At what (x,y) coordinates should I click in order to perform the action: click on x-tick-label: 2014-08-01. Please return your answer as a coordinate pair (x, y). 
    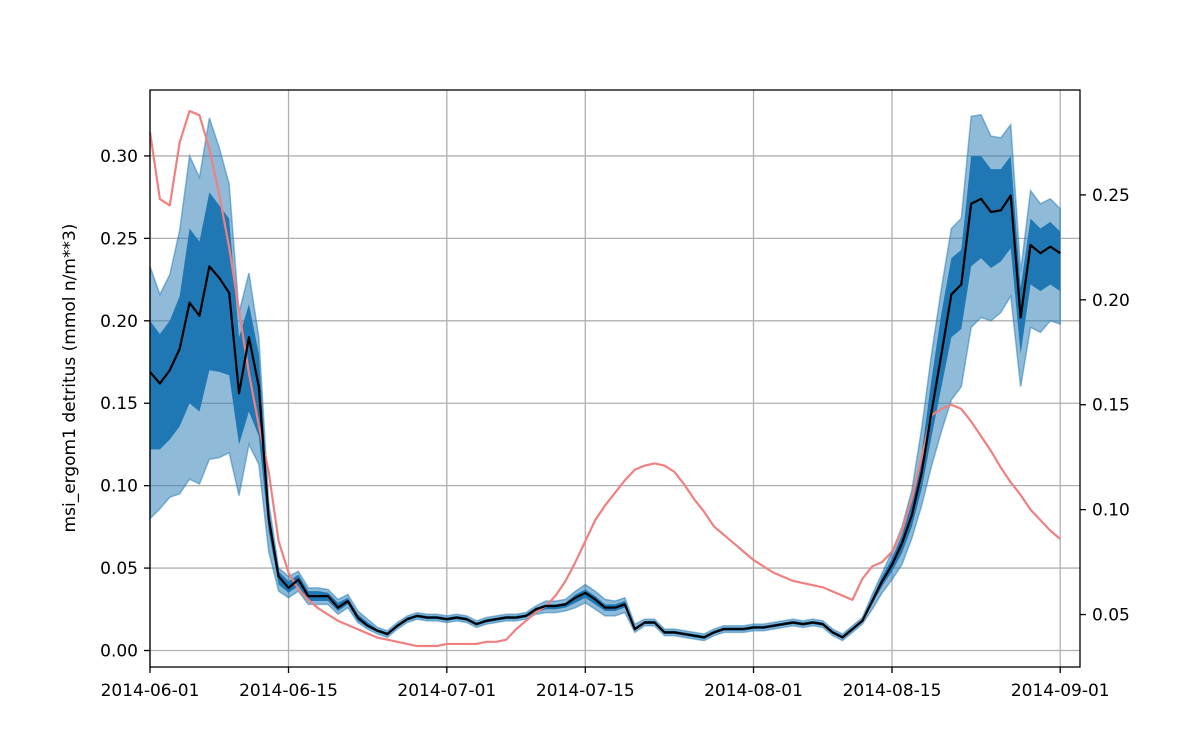
    Looking at the image, I should click on (753, 691).